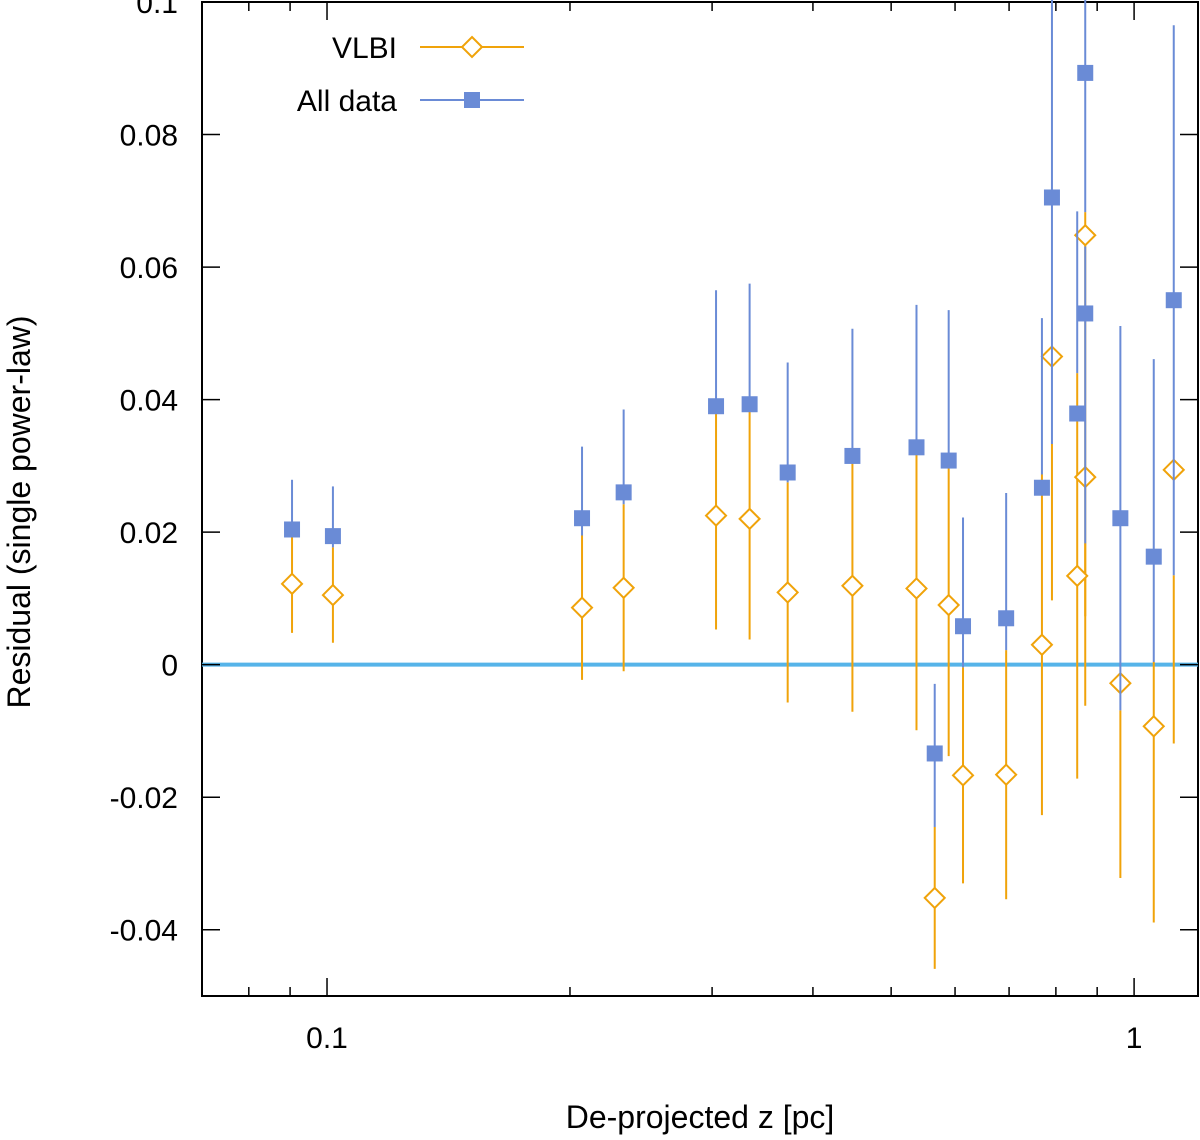 Image resolution: width=1200 pixels, height=1140 pixels. What do you see at coordinates (149, 533) in the screenshot?
I see `y-tick-label: 0.02` at bounding box center [149, 533].